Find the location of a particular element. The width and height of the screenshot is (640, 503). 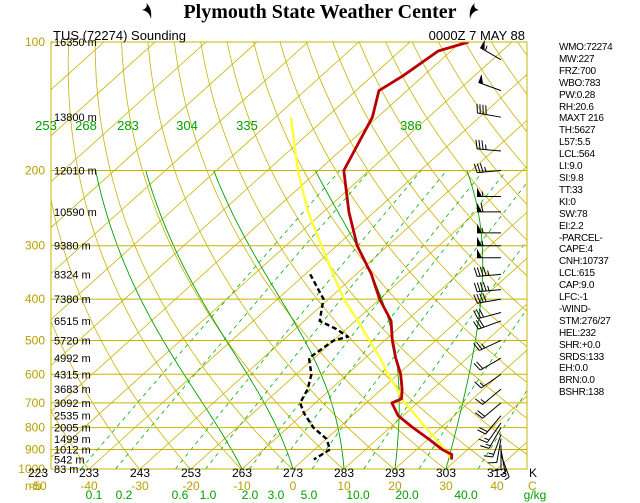

celsius-tick-label: 40 is located at coordinates (497, 486).